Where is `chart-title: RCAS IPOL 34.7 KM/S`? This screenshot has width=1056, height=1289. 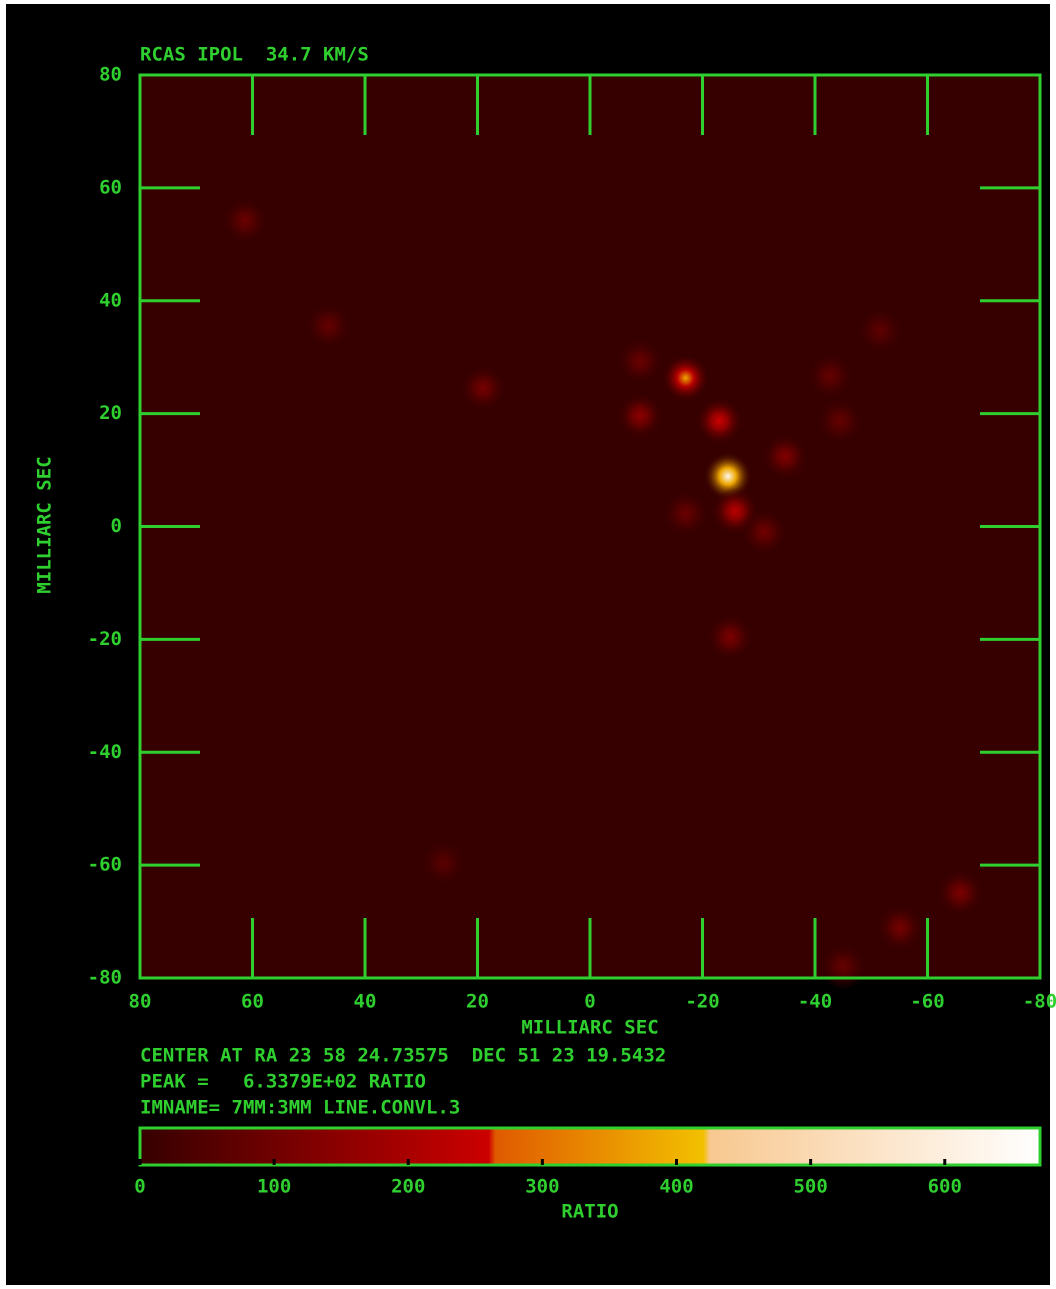 chart-title: RCAS IPOL 34.7 KM/S is located at coordinates (254, 55).